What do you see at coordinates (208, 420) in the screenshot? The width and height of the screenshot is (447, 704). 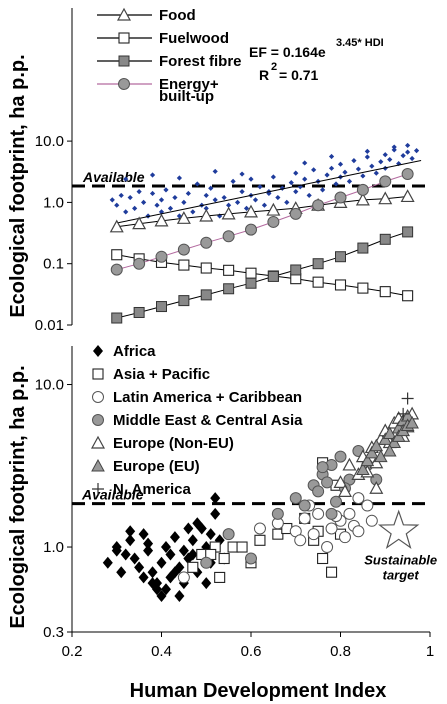 I see `legend-label: Middle East & Central Asia` at bounding box center [208, 420].